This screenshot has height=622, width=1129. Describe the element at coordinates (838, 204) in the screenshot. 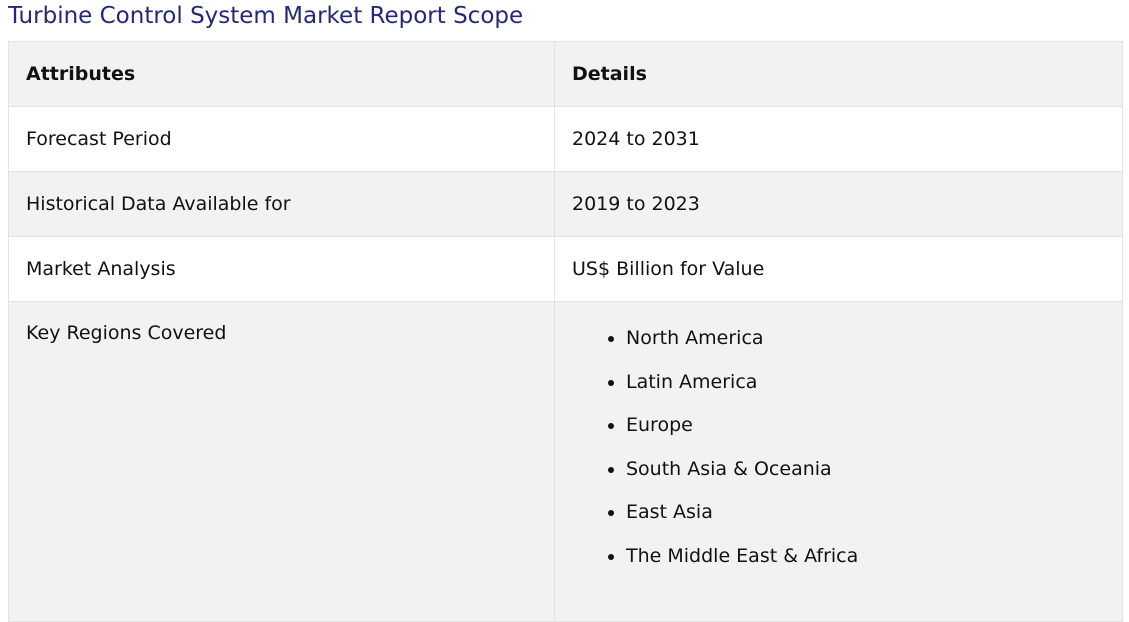

I see `detail-cell: 2019 to 2023` at that location.